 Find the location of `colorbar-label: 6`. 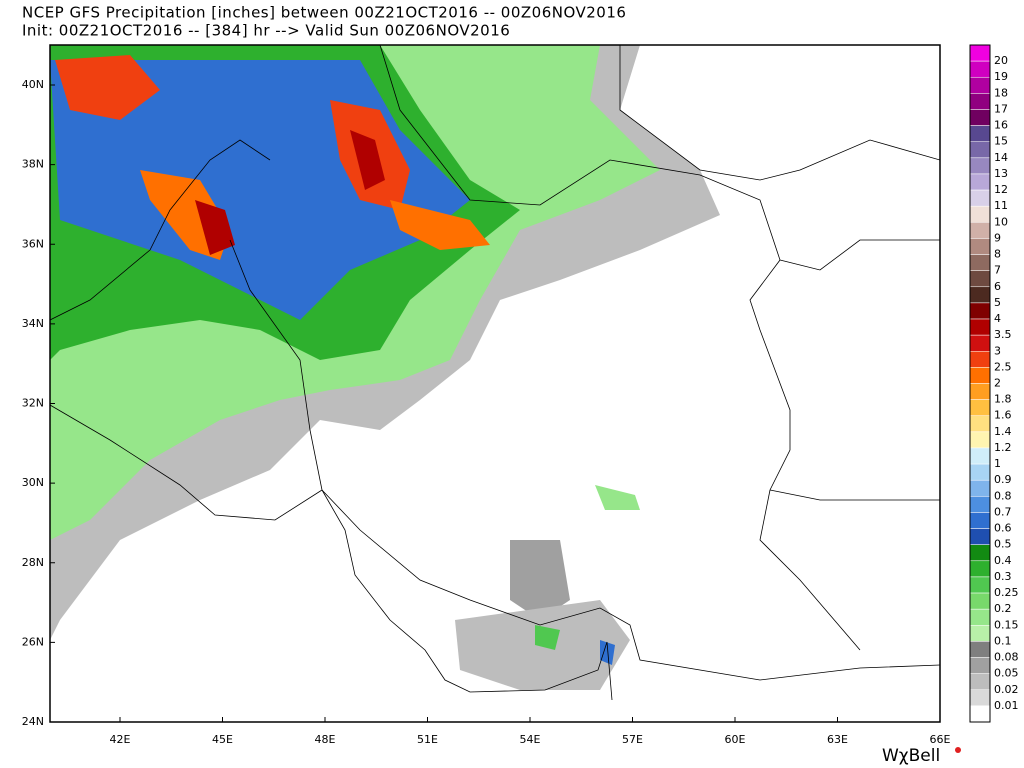

colorbar-label: 6 is located at coordinates (997, 286).